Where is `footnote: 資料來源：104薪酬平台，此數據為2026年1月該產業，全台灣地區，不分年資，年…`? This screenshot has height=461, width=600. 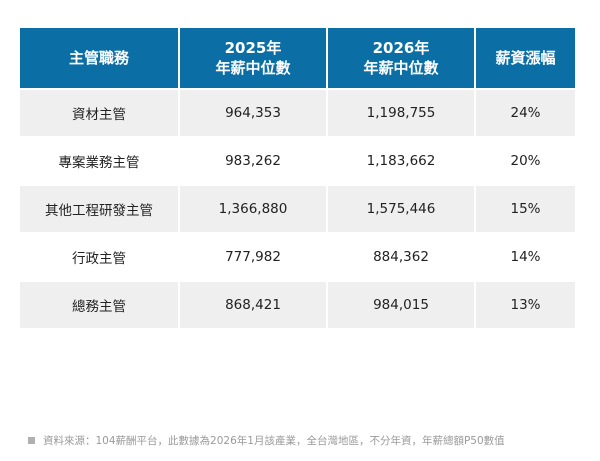
footnote: 資料來源：104薪酬平台，此數據為2026年1月該產業，全台灣地區，不分年資，年… is located at coordinates (274, 441).